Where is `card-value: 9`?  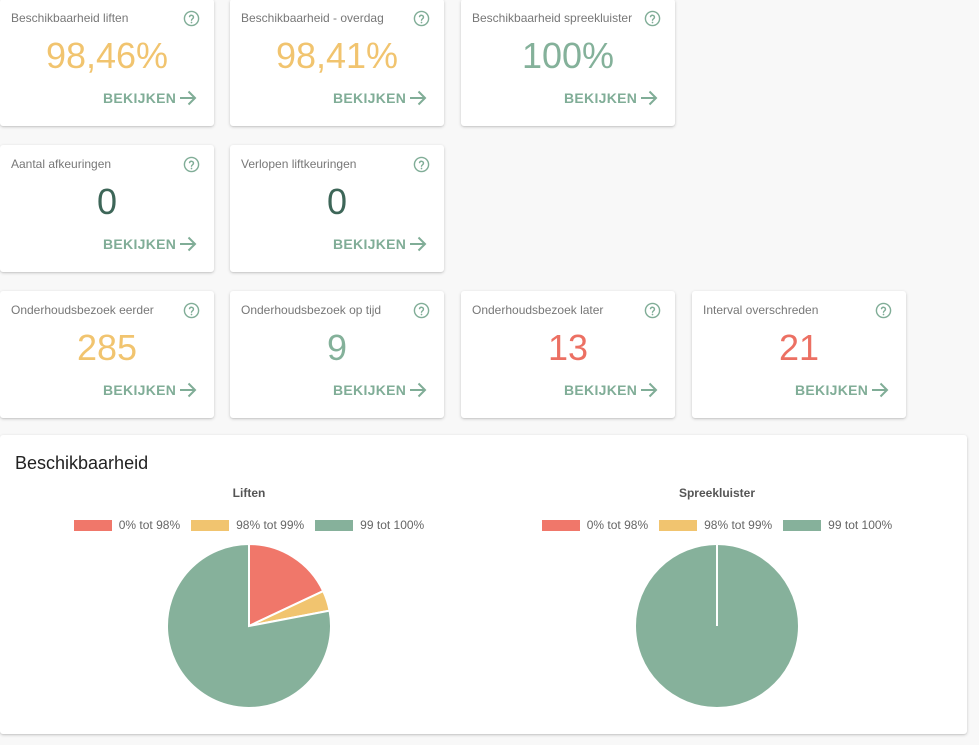 card-value: 9 is located at coordinates (337, 347).